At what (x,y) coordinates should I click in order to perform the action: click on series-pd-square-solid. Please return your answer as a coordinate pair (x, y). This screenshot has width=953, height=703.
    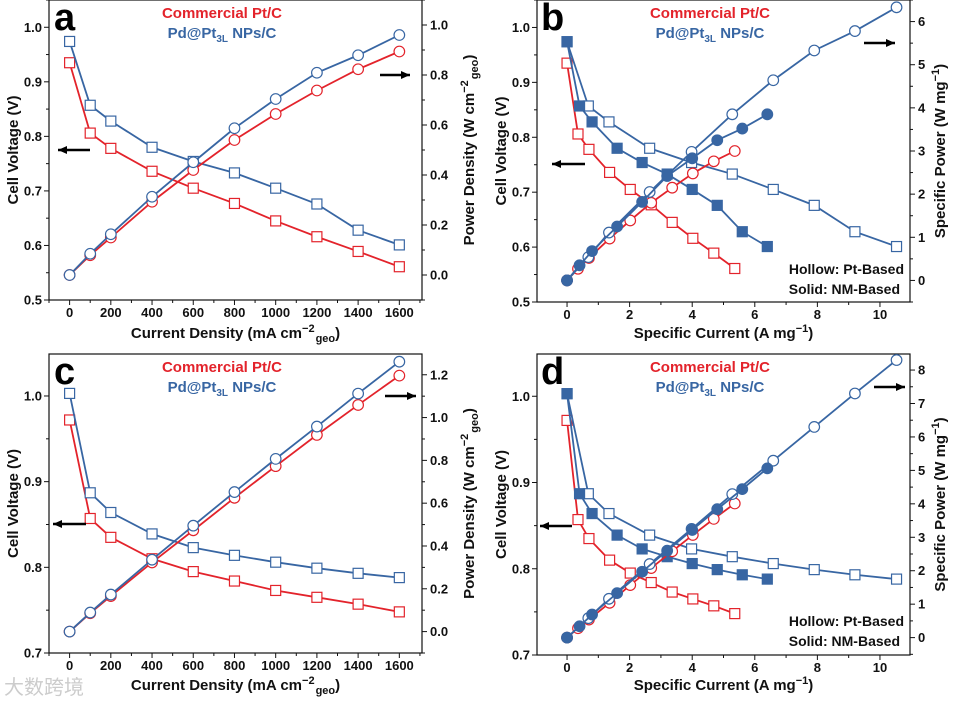
    Looking at the image, I should click on (667, 486).